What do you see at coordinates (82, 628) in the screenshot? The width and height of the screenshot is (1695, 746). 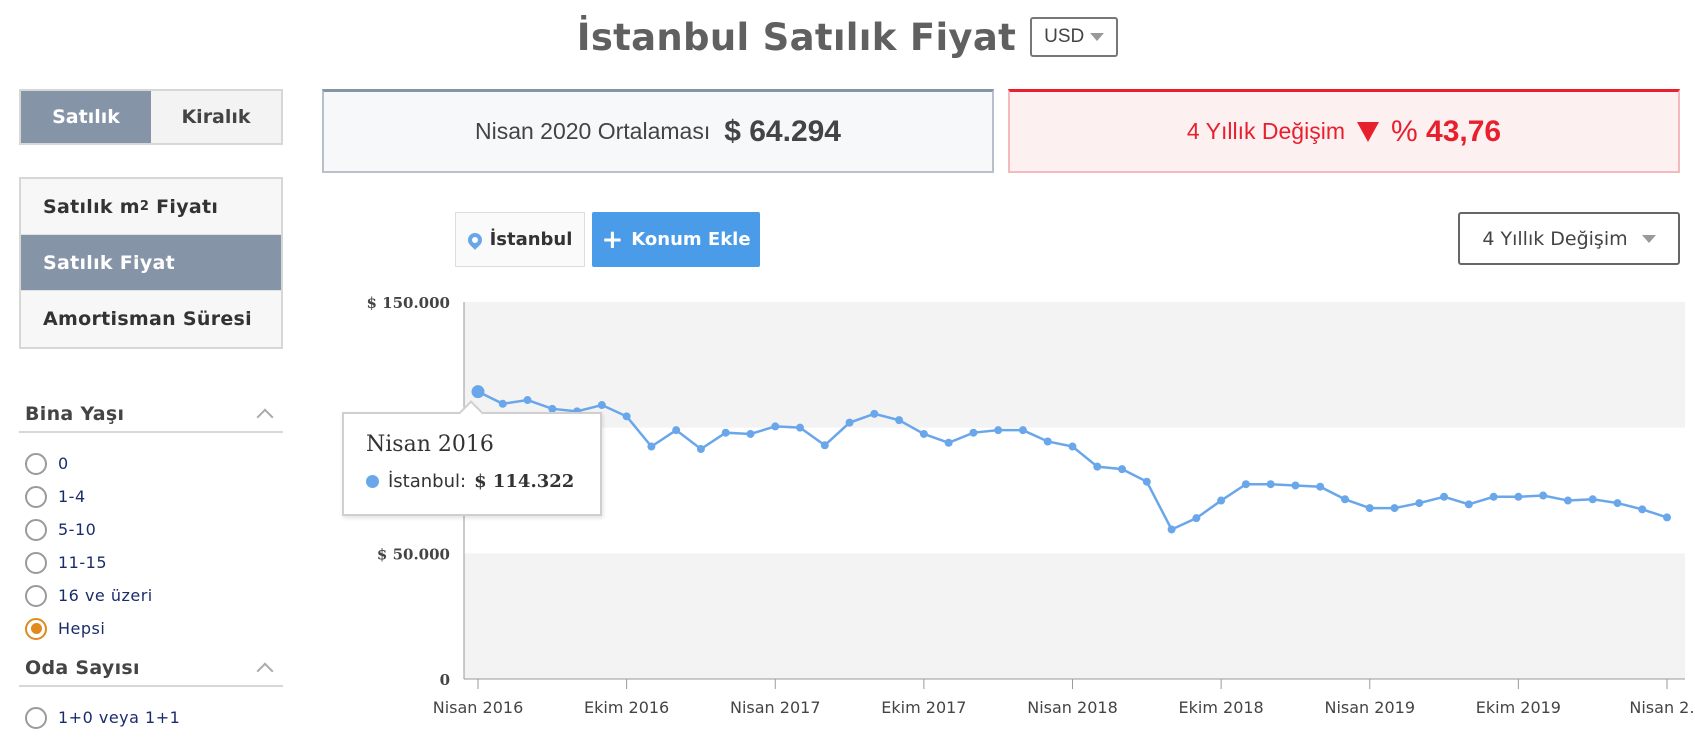 I see `radio-label: Hepsi` at bounding box center [82, 628].